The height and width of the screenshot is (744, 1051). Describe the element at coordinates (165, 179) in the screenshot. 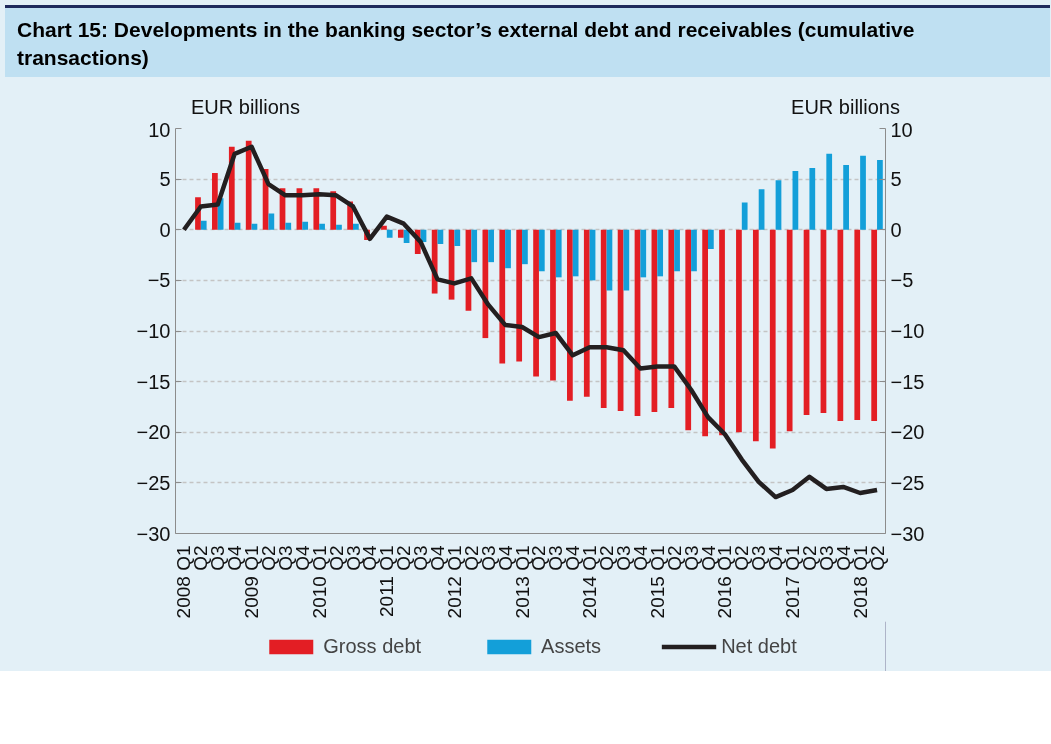

I see `y-tick-label: 5` at that location.